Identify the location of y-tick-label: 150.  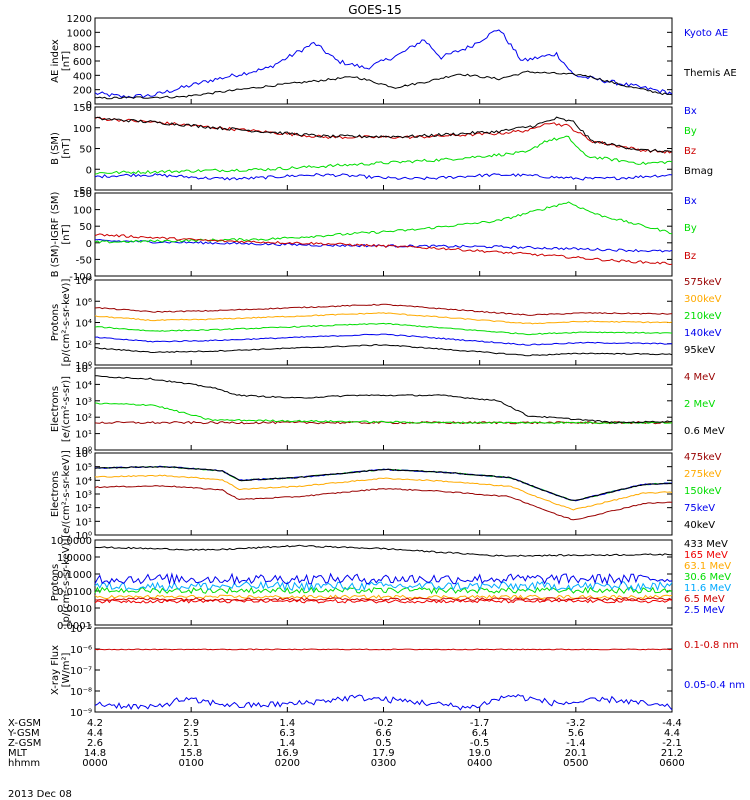
(82, 194).